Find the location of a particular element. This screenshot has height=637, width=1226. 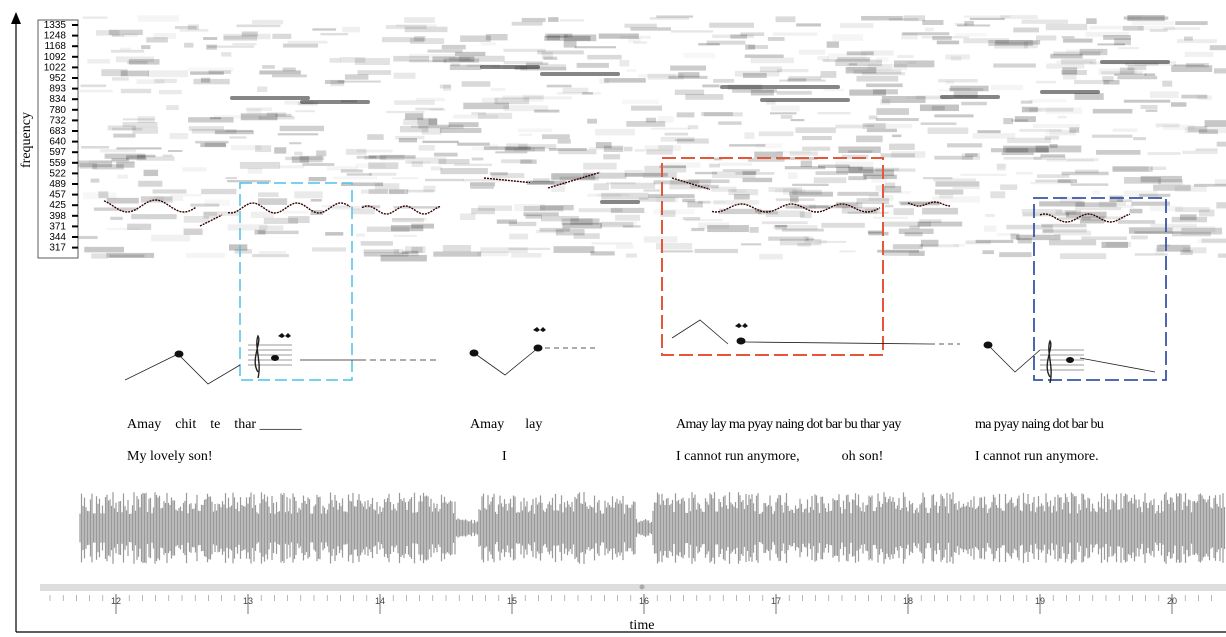

spectrogram-band is located at coordinates (1070, 92).